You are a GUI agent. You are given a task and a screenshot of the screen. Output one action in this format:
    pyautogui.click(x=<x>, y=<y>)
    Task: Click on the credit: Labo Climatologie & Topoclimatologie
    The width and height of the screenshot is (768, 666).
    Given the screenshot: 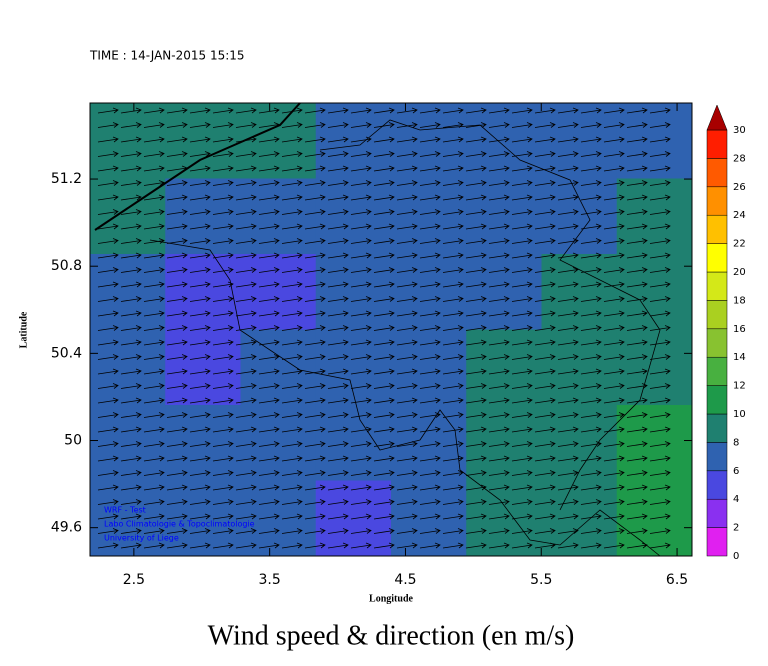 What is the action you would take?
    pyautogui.click(x=179, y=524)
    